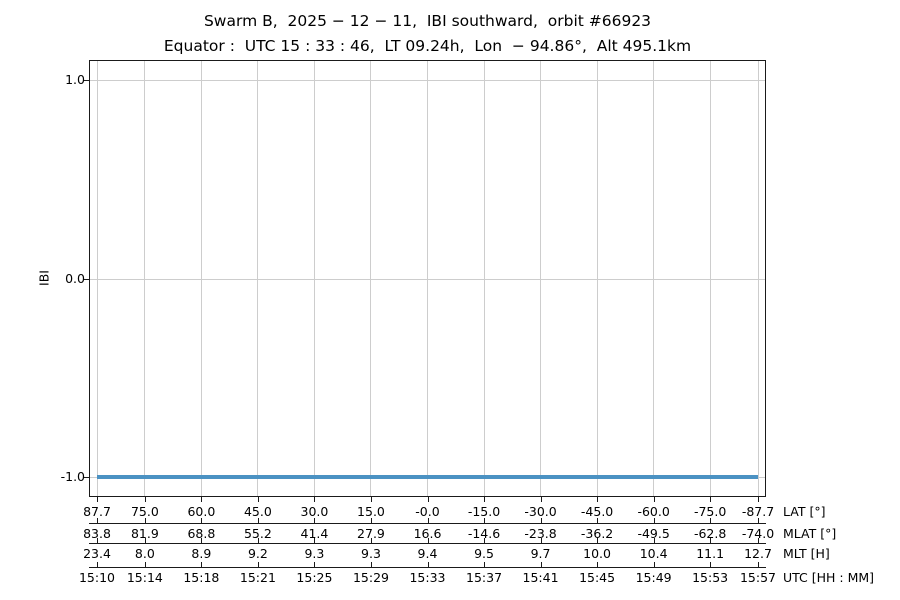  I want to click on x-tick-label: 15:41, so click(540, 577).